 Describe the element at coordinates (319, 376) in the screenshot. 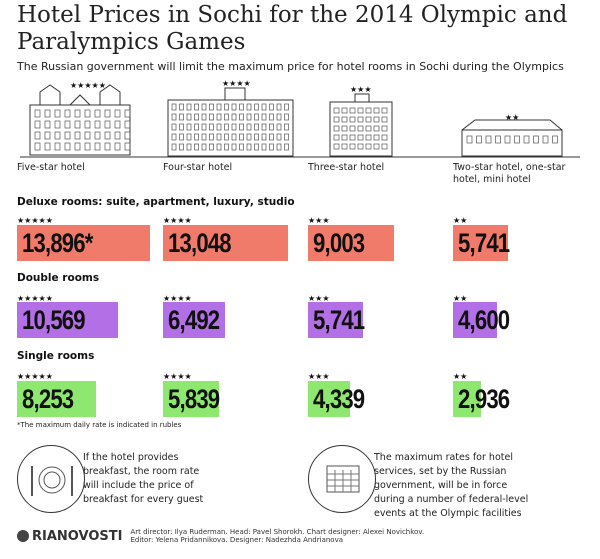

I see `star-rating: ★★★` at that location.